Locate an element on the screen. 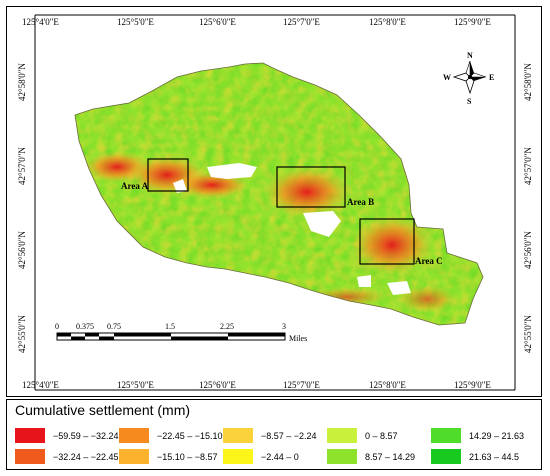  scale-tick: 0 is located at coordinates (57, 326).